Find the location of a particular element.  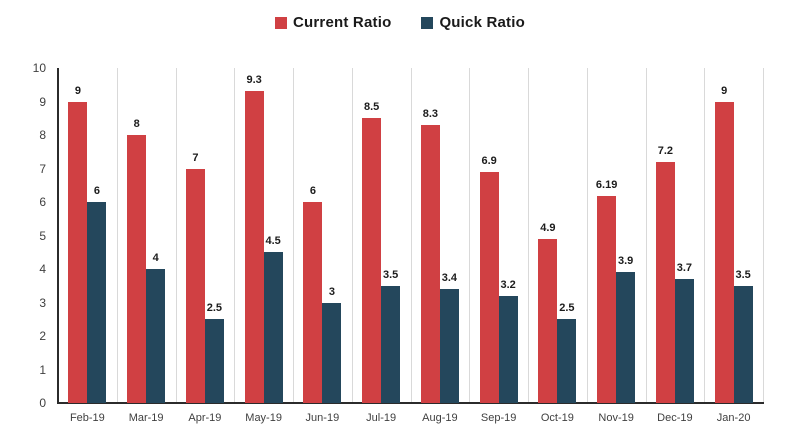

x-axis-category-label: May-19 is located at coordinates (263, 418).